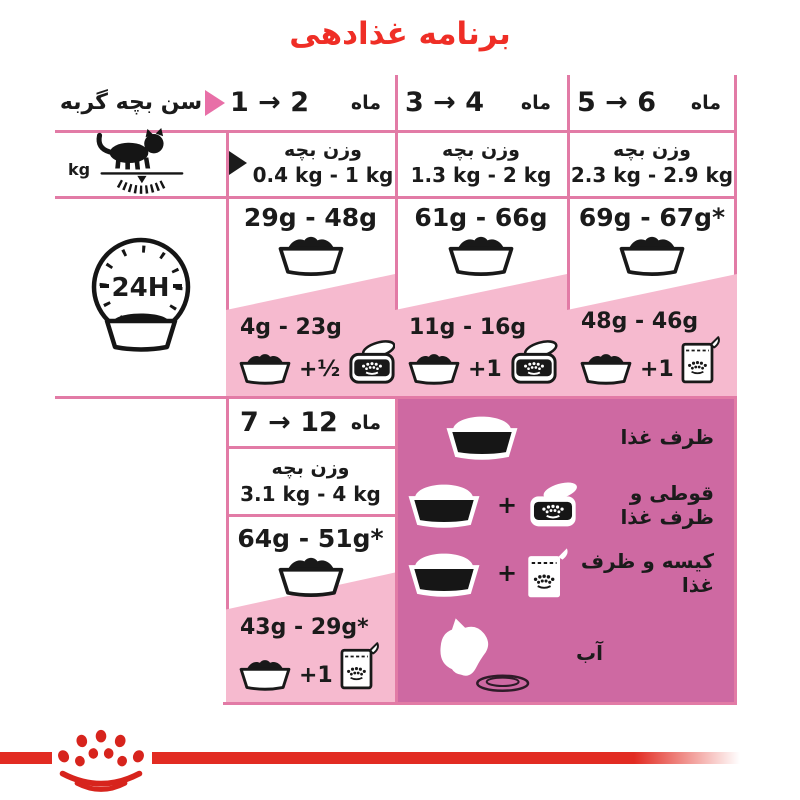 This screenshot has height=800, width=800. I want to click on mixed-amount: 48g - 46g, so click(640, 322).